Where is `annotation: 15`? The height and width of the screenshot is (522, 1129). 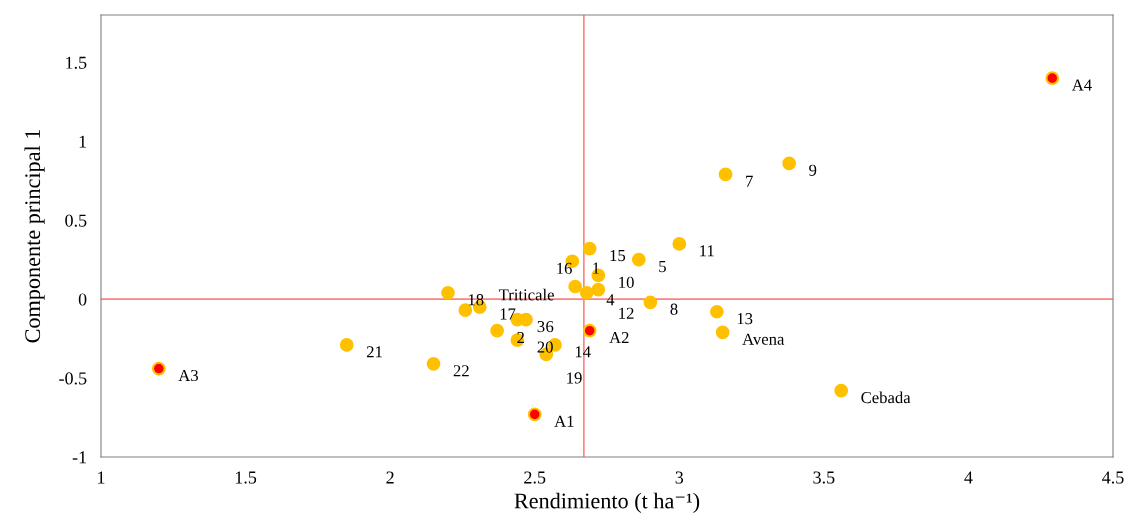
annotation: 15 is located at coordinates (618, 255).